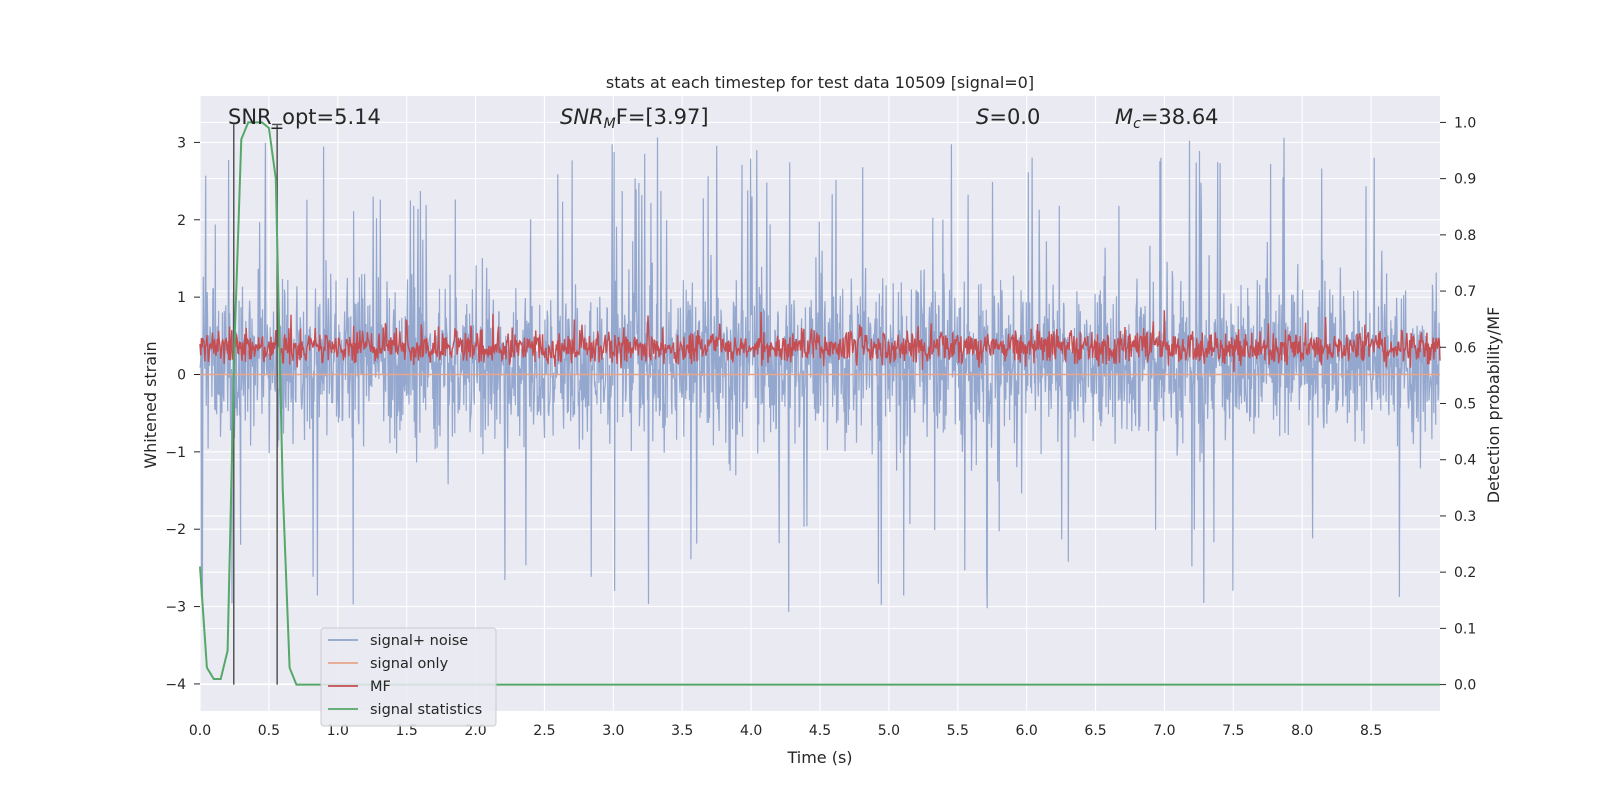 This screenshot has width=1600, height=800. I want to click on x-tick-label: 3.0, so click(613, 731).